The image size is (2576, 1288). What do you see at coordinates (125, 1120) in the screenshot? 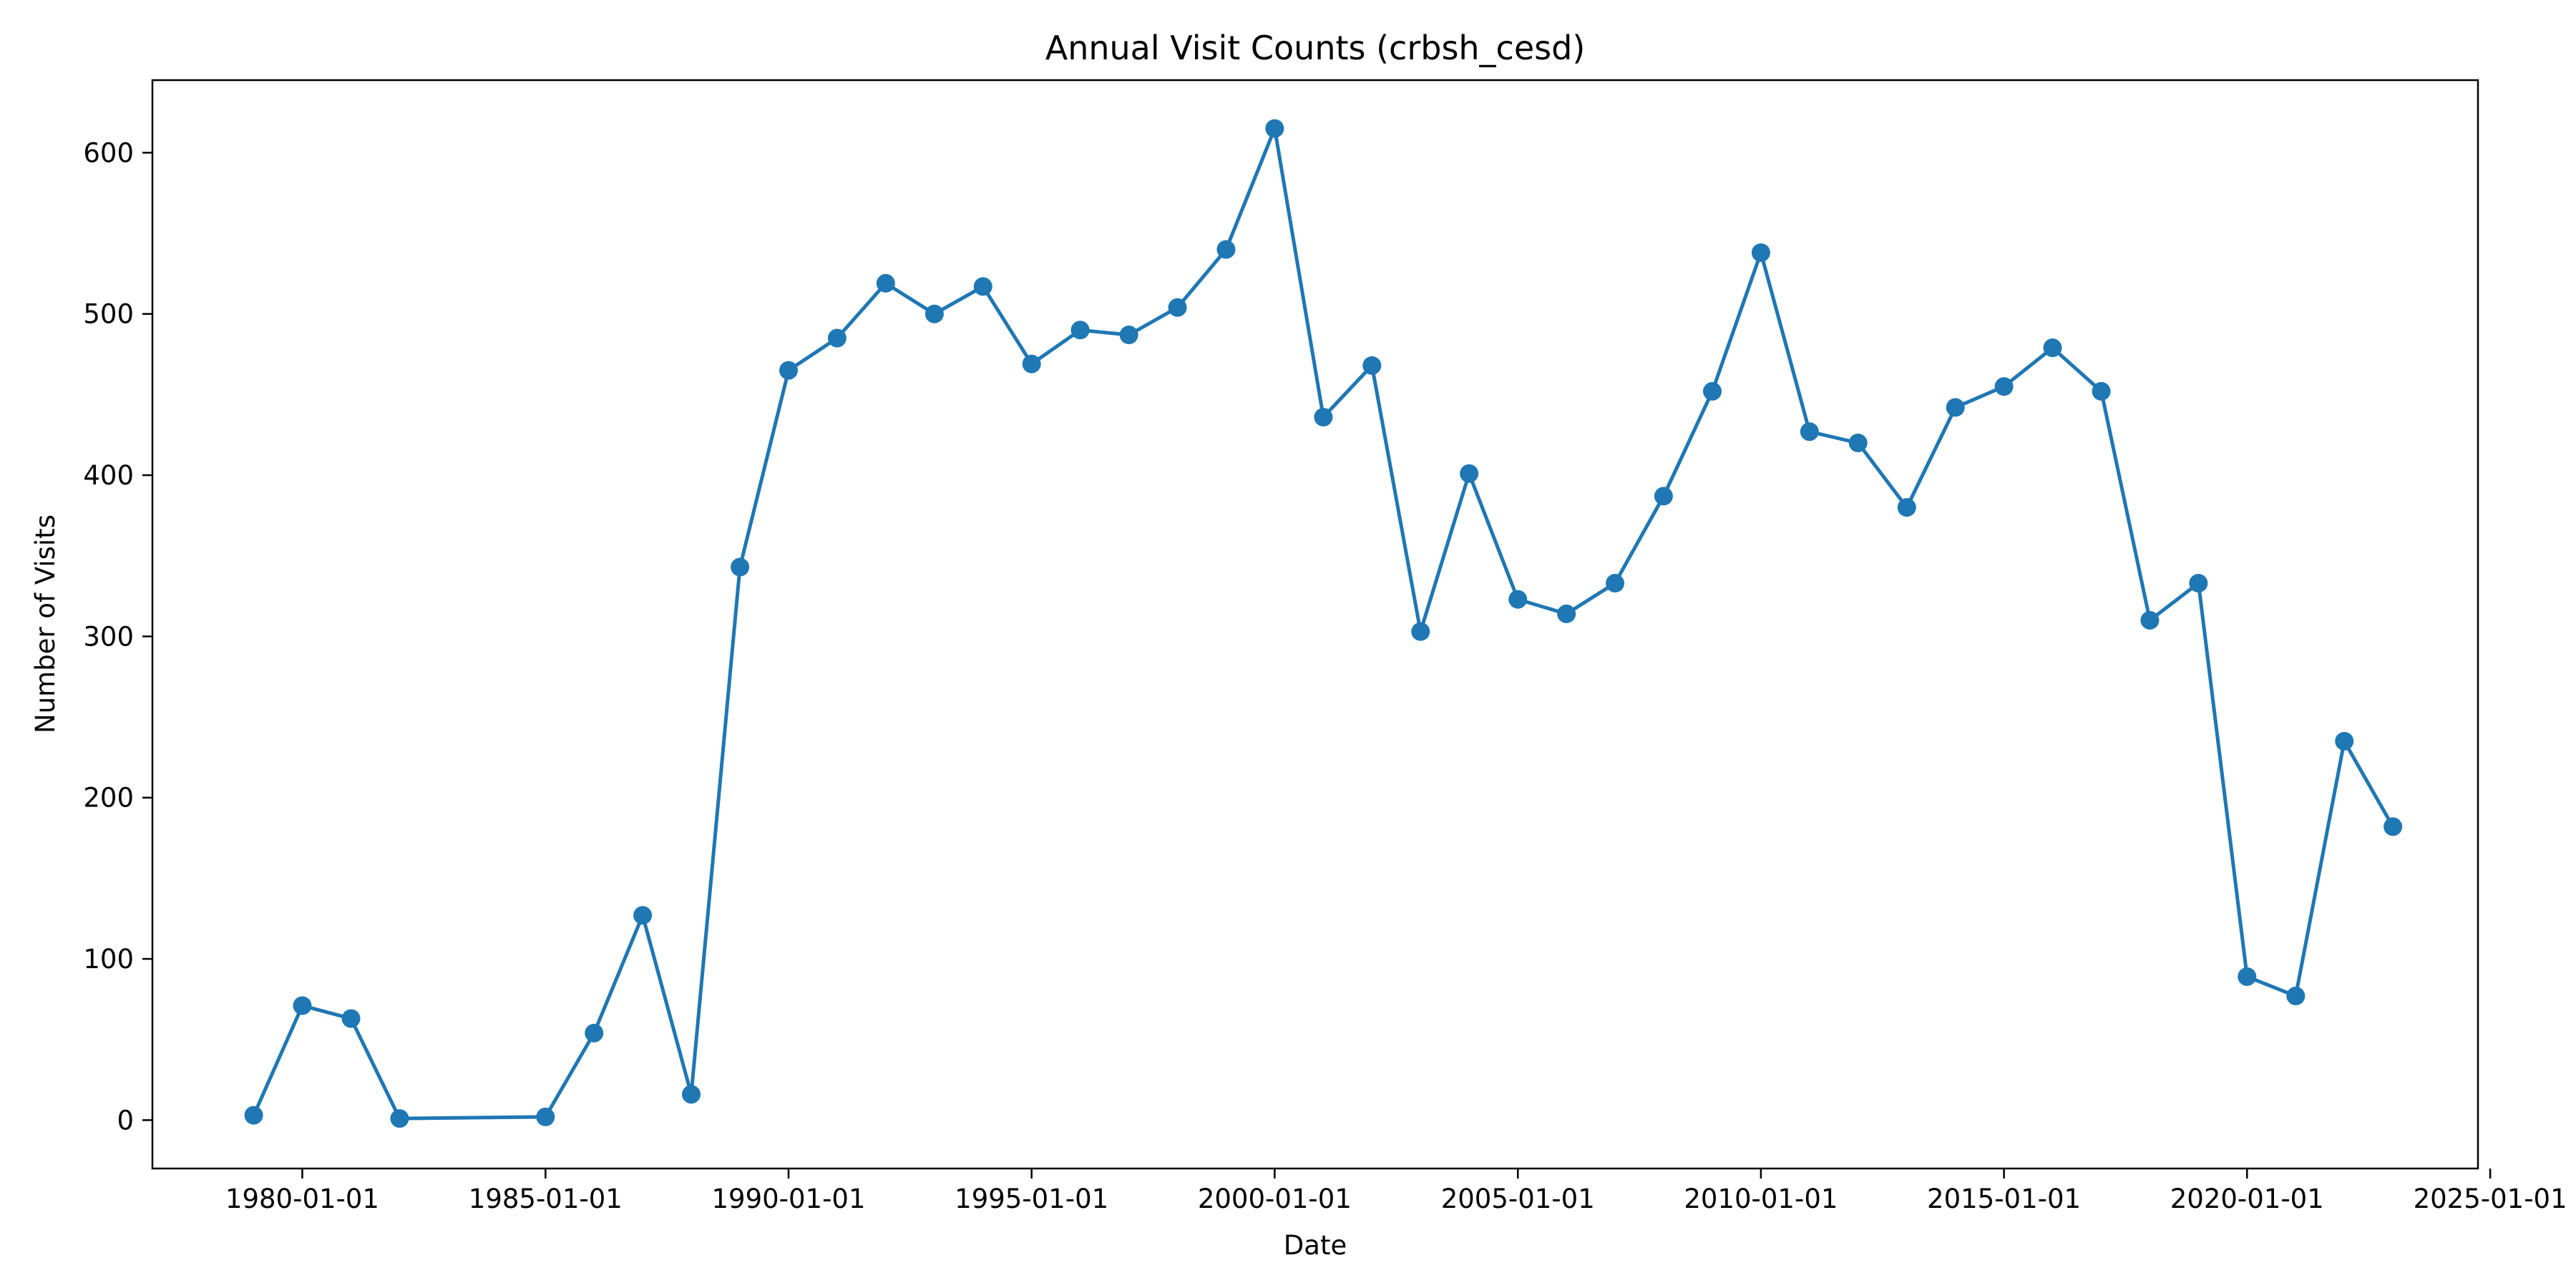
I see `y-tick-label: 0` at bounding box center [125, 1120].